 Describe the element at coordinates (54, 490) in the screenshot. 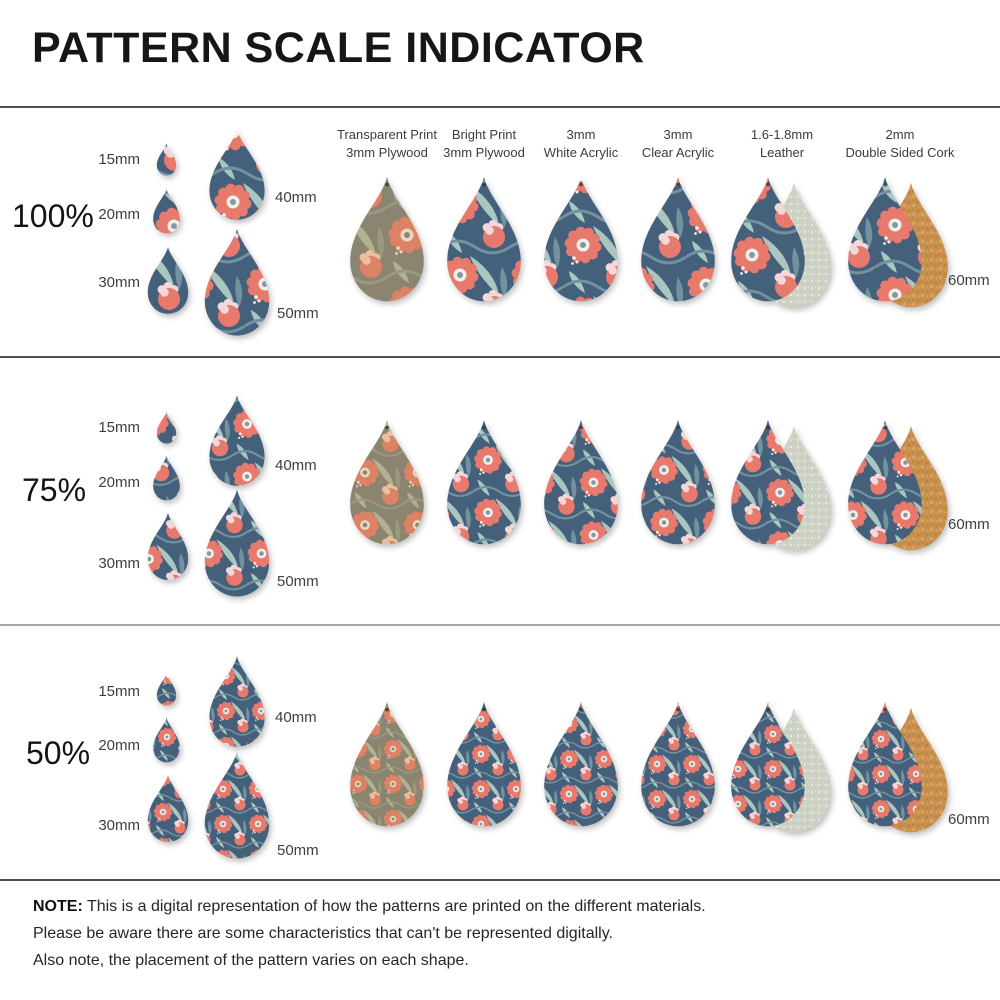

I see `scale-label-75: 75%` at that location.